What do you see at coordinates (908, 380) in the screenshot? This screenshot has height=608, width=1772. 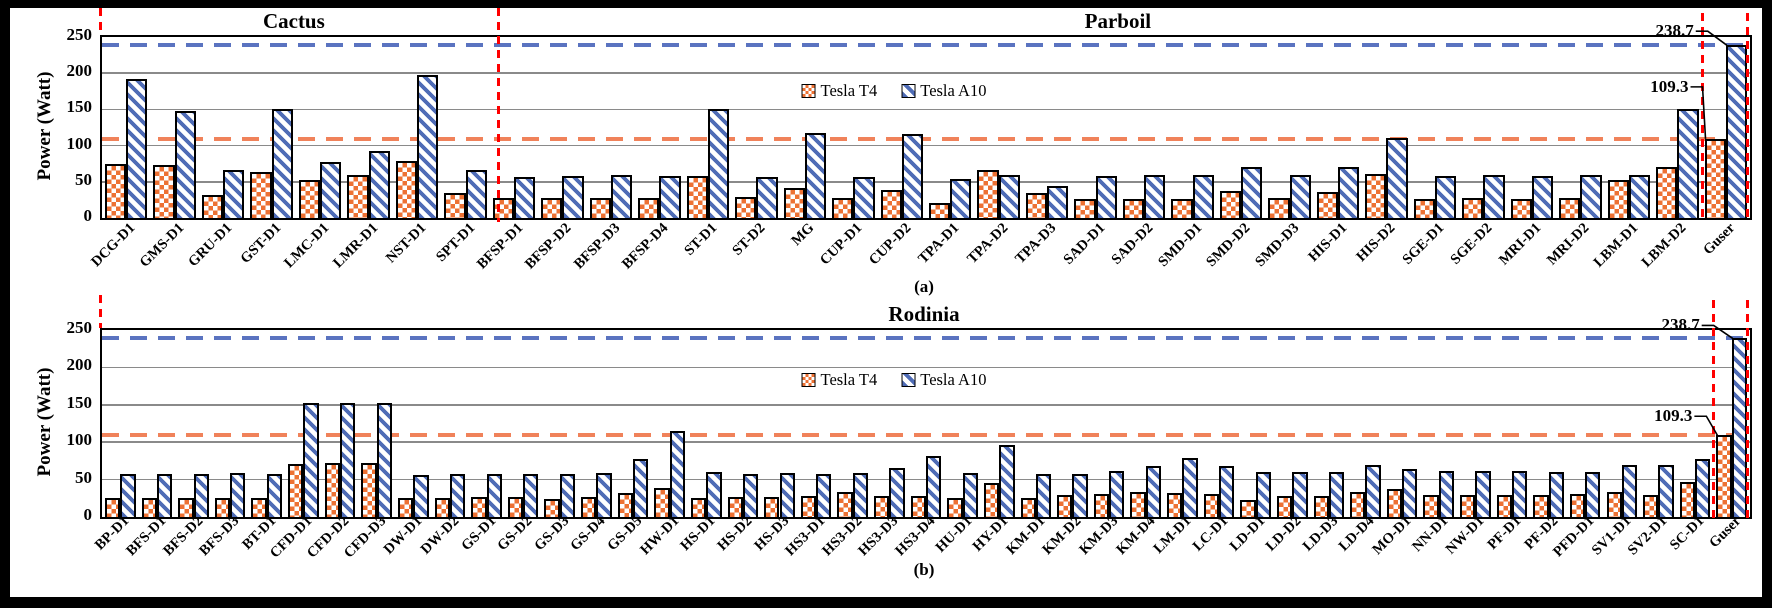 I see `legend-swatch-diagonal-stripes` at bounding box center [908, 380].